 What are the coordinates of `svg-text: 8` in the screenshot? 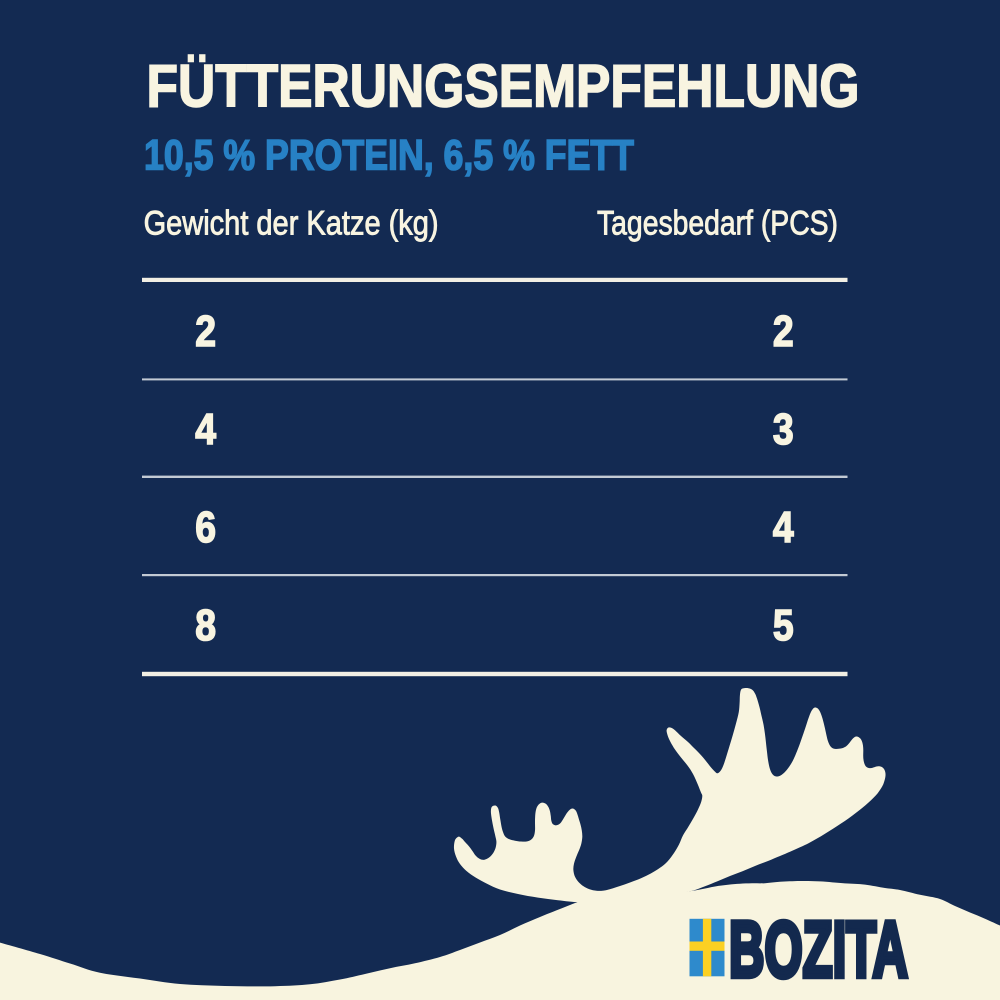 It's located at (205, 625).